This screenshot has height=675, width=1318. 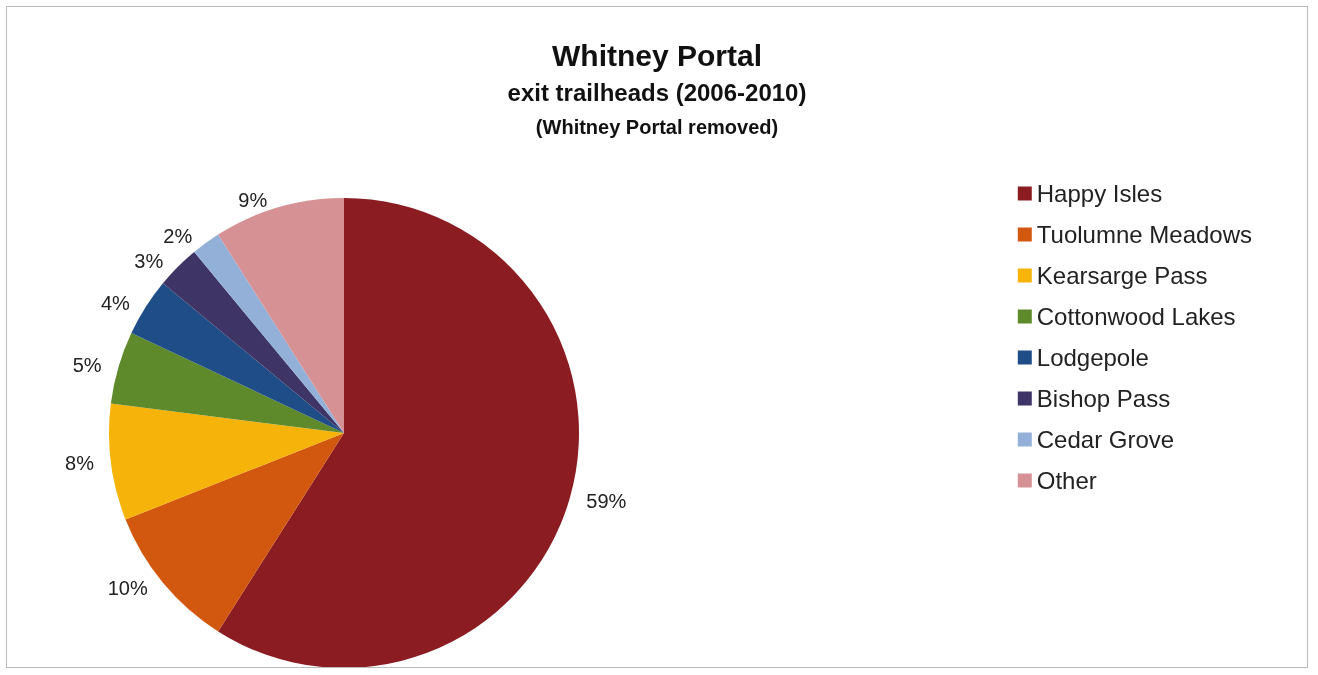 What do you see at coordinates (657, 55) in the screenshot?
I see `chart-title: Whitney Portal` at bounding box center [657, 55].